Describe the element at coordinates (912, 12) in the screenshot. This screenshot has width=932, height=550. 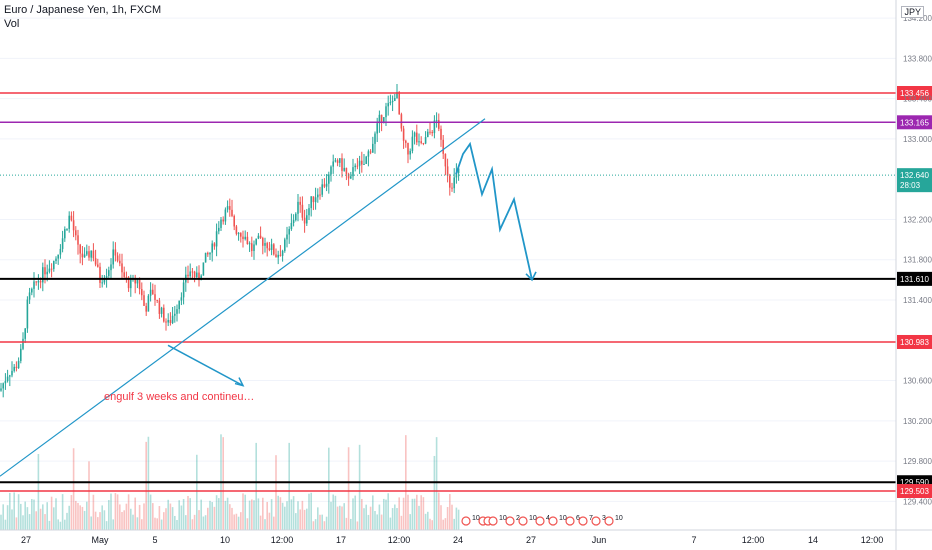
I see `currency-badge: JPY` at that location.